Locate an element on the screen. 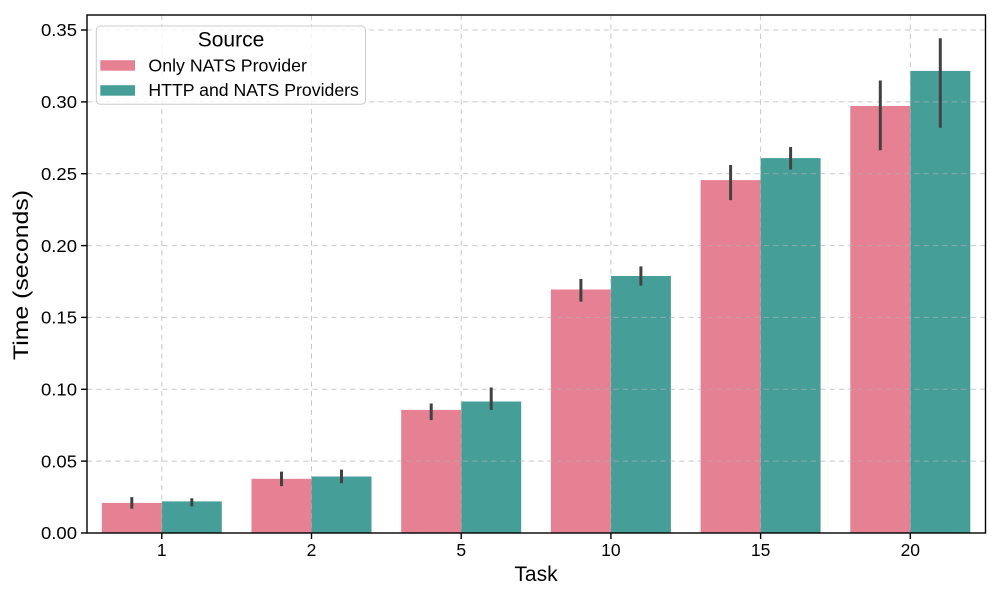  svg-text: 15 is located at coordinates (760, 550).